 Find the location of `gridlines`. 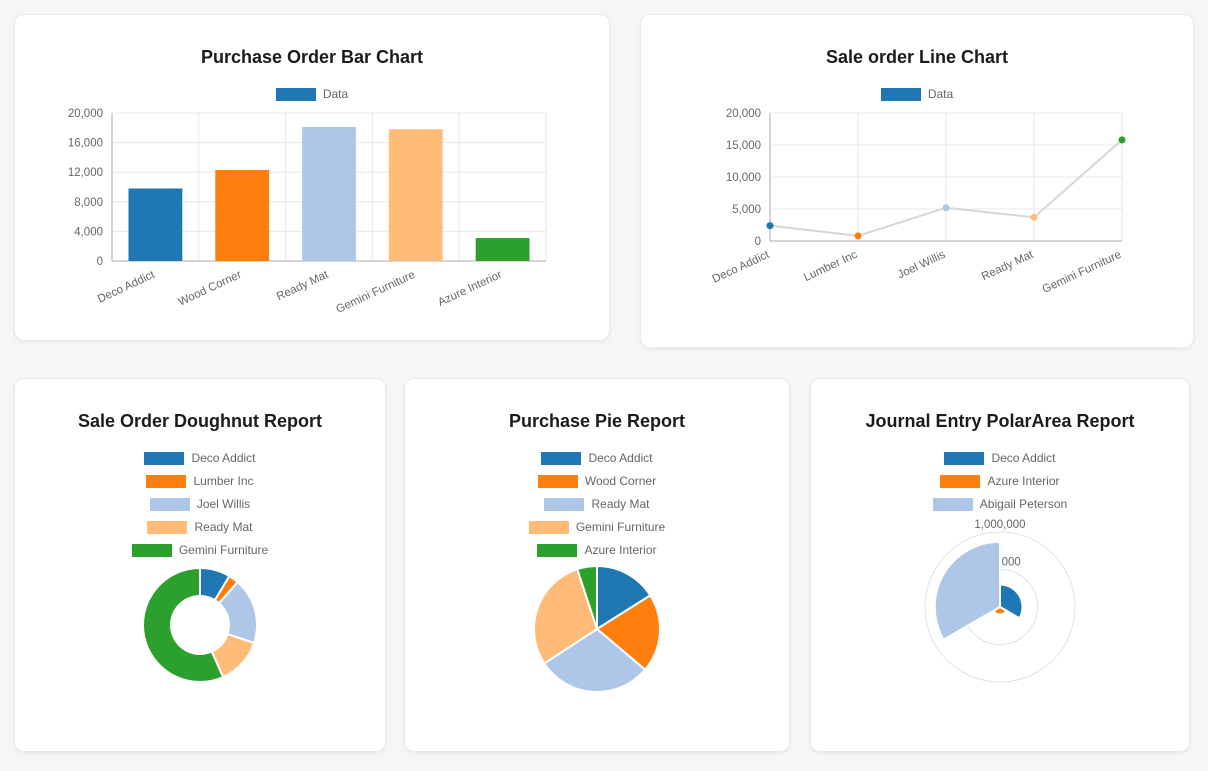

gridlines is located at coordinates (946, 176).